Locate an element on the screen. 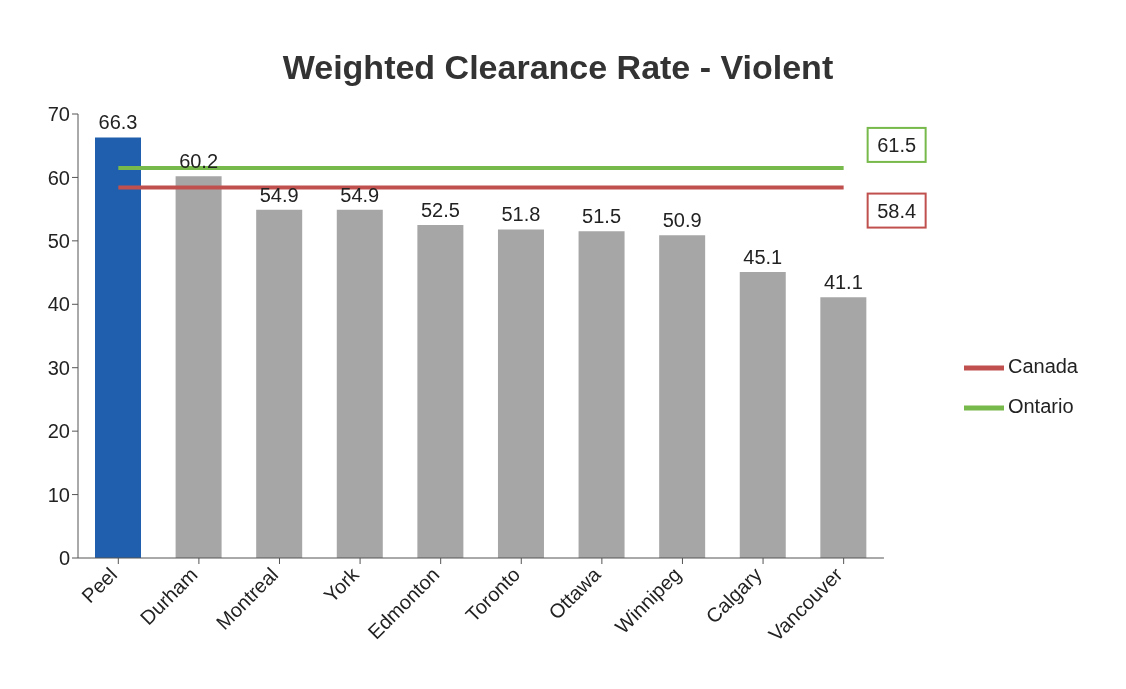 The image size is (1126, 689). y-tick-label: 60 is located at coordinates (58, 177).